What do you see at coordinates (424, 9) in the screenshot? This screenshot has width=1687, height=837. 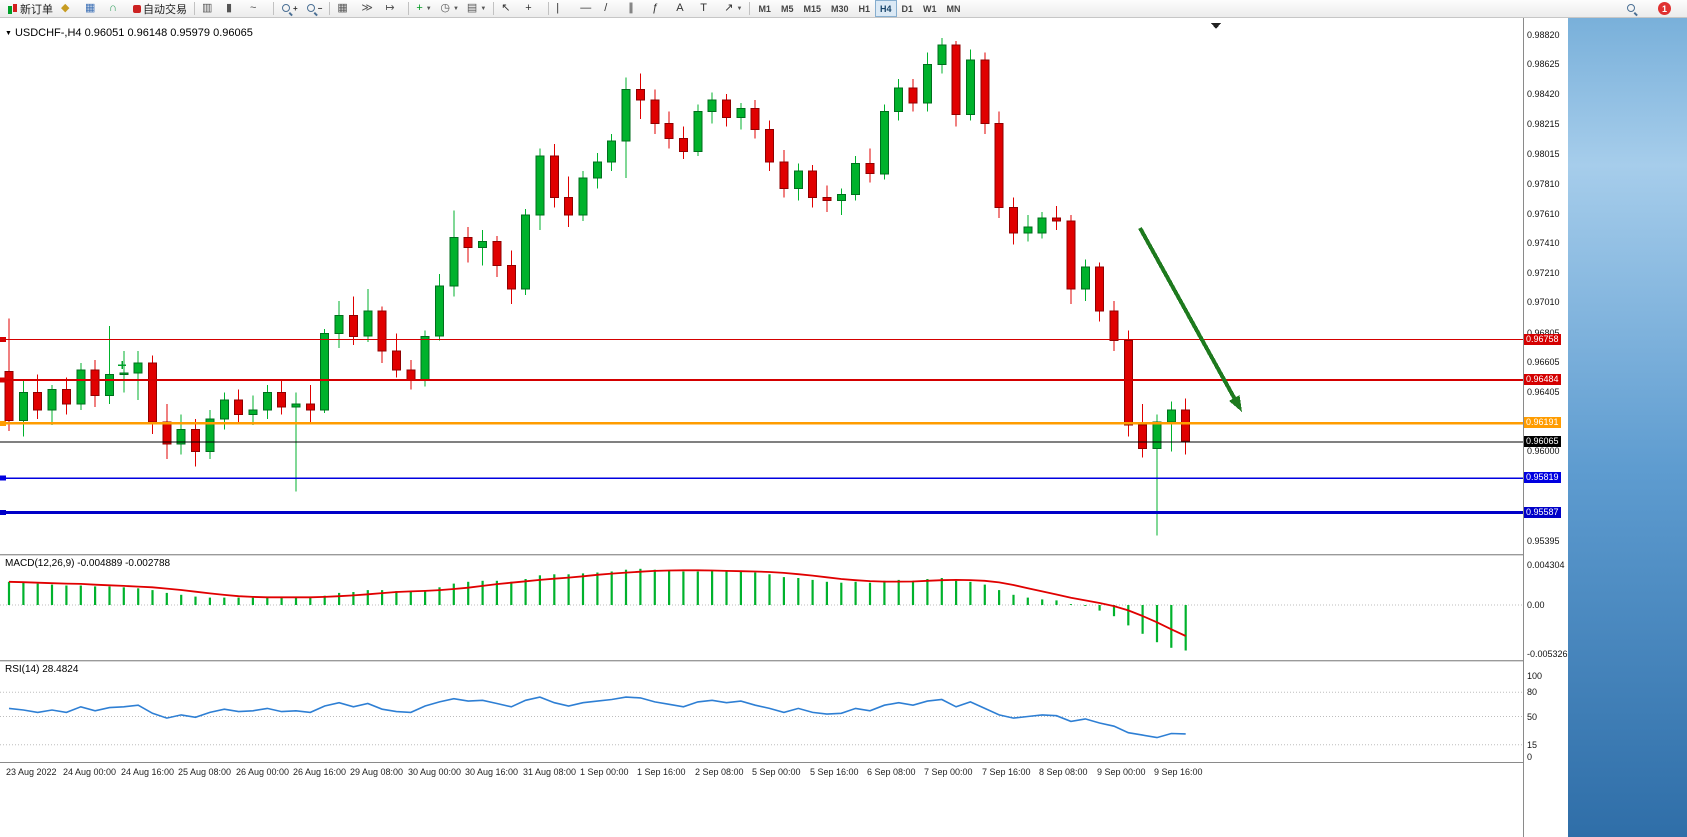 I see `indicators-button: + ▼` at bounding box center [424, 9].